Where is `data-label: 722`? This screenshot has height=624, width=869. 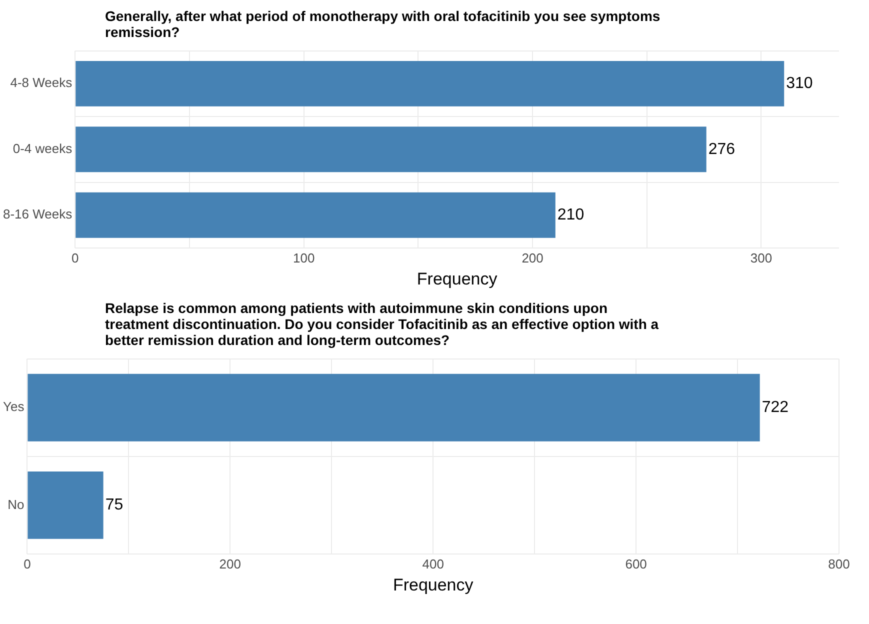 data-label: 722 is located at coordinates (775, 407).